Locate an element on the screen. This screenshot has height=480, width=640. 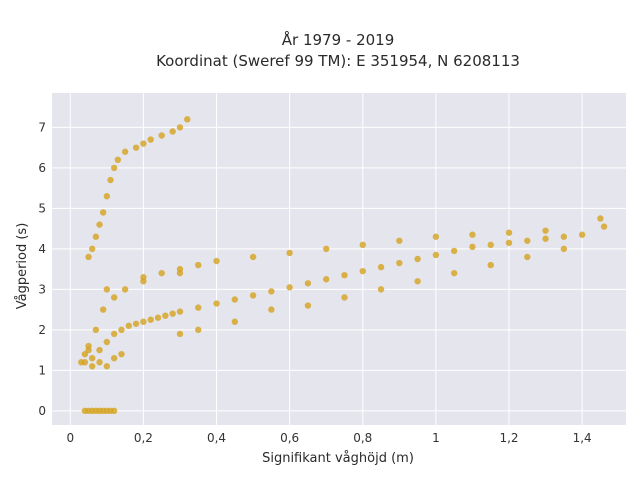
y-tick-label: 1 is located at coordinates (42, 370).